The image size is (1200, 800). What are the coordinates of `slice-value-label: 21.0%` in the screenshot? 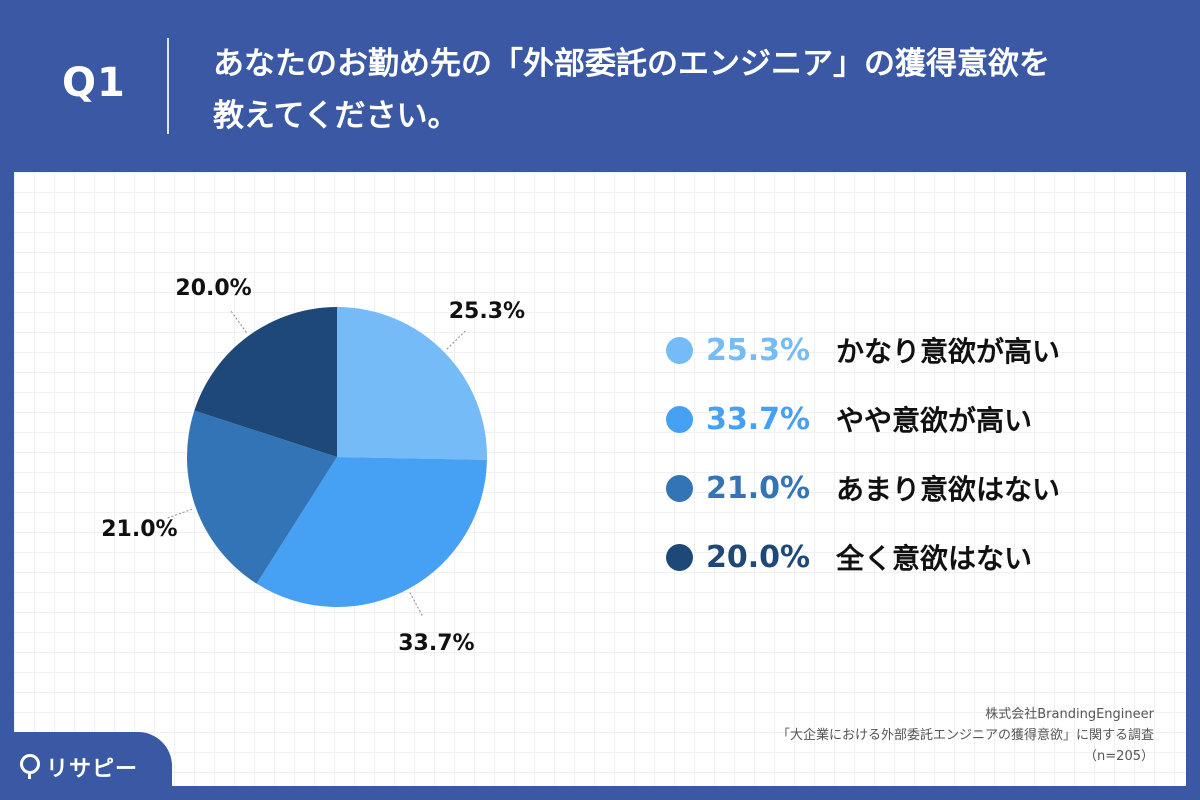 It's located at (139, 529).